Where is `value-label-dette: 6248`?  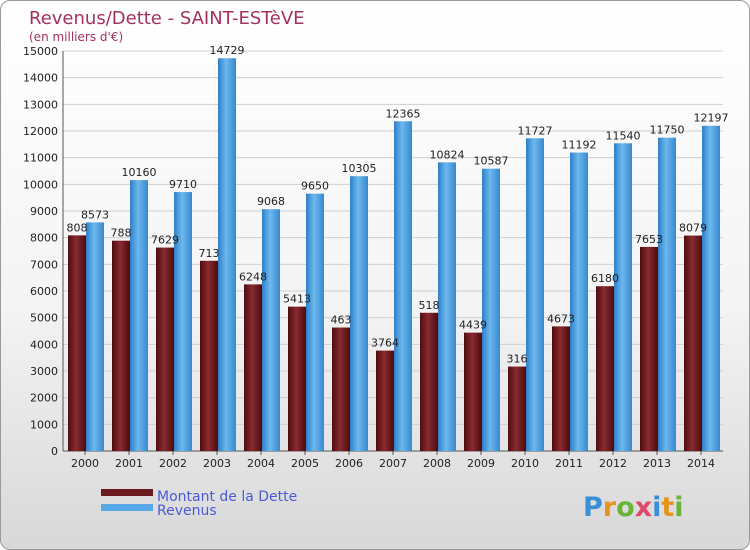 value-label-dette: 6248 is located at coordinates (253, 276).